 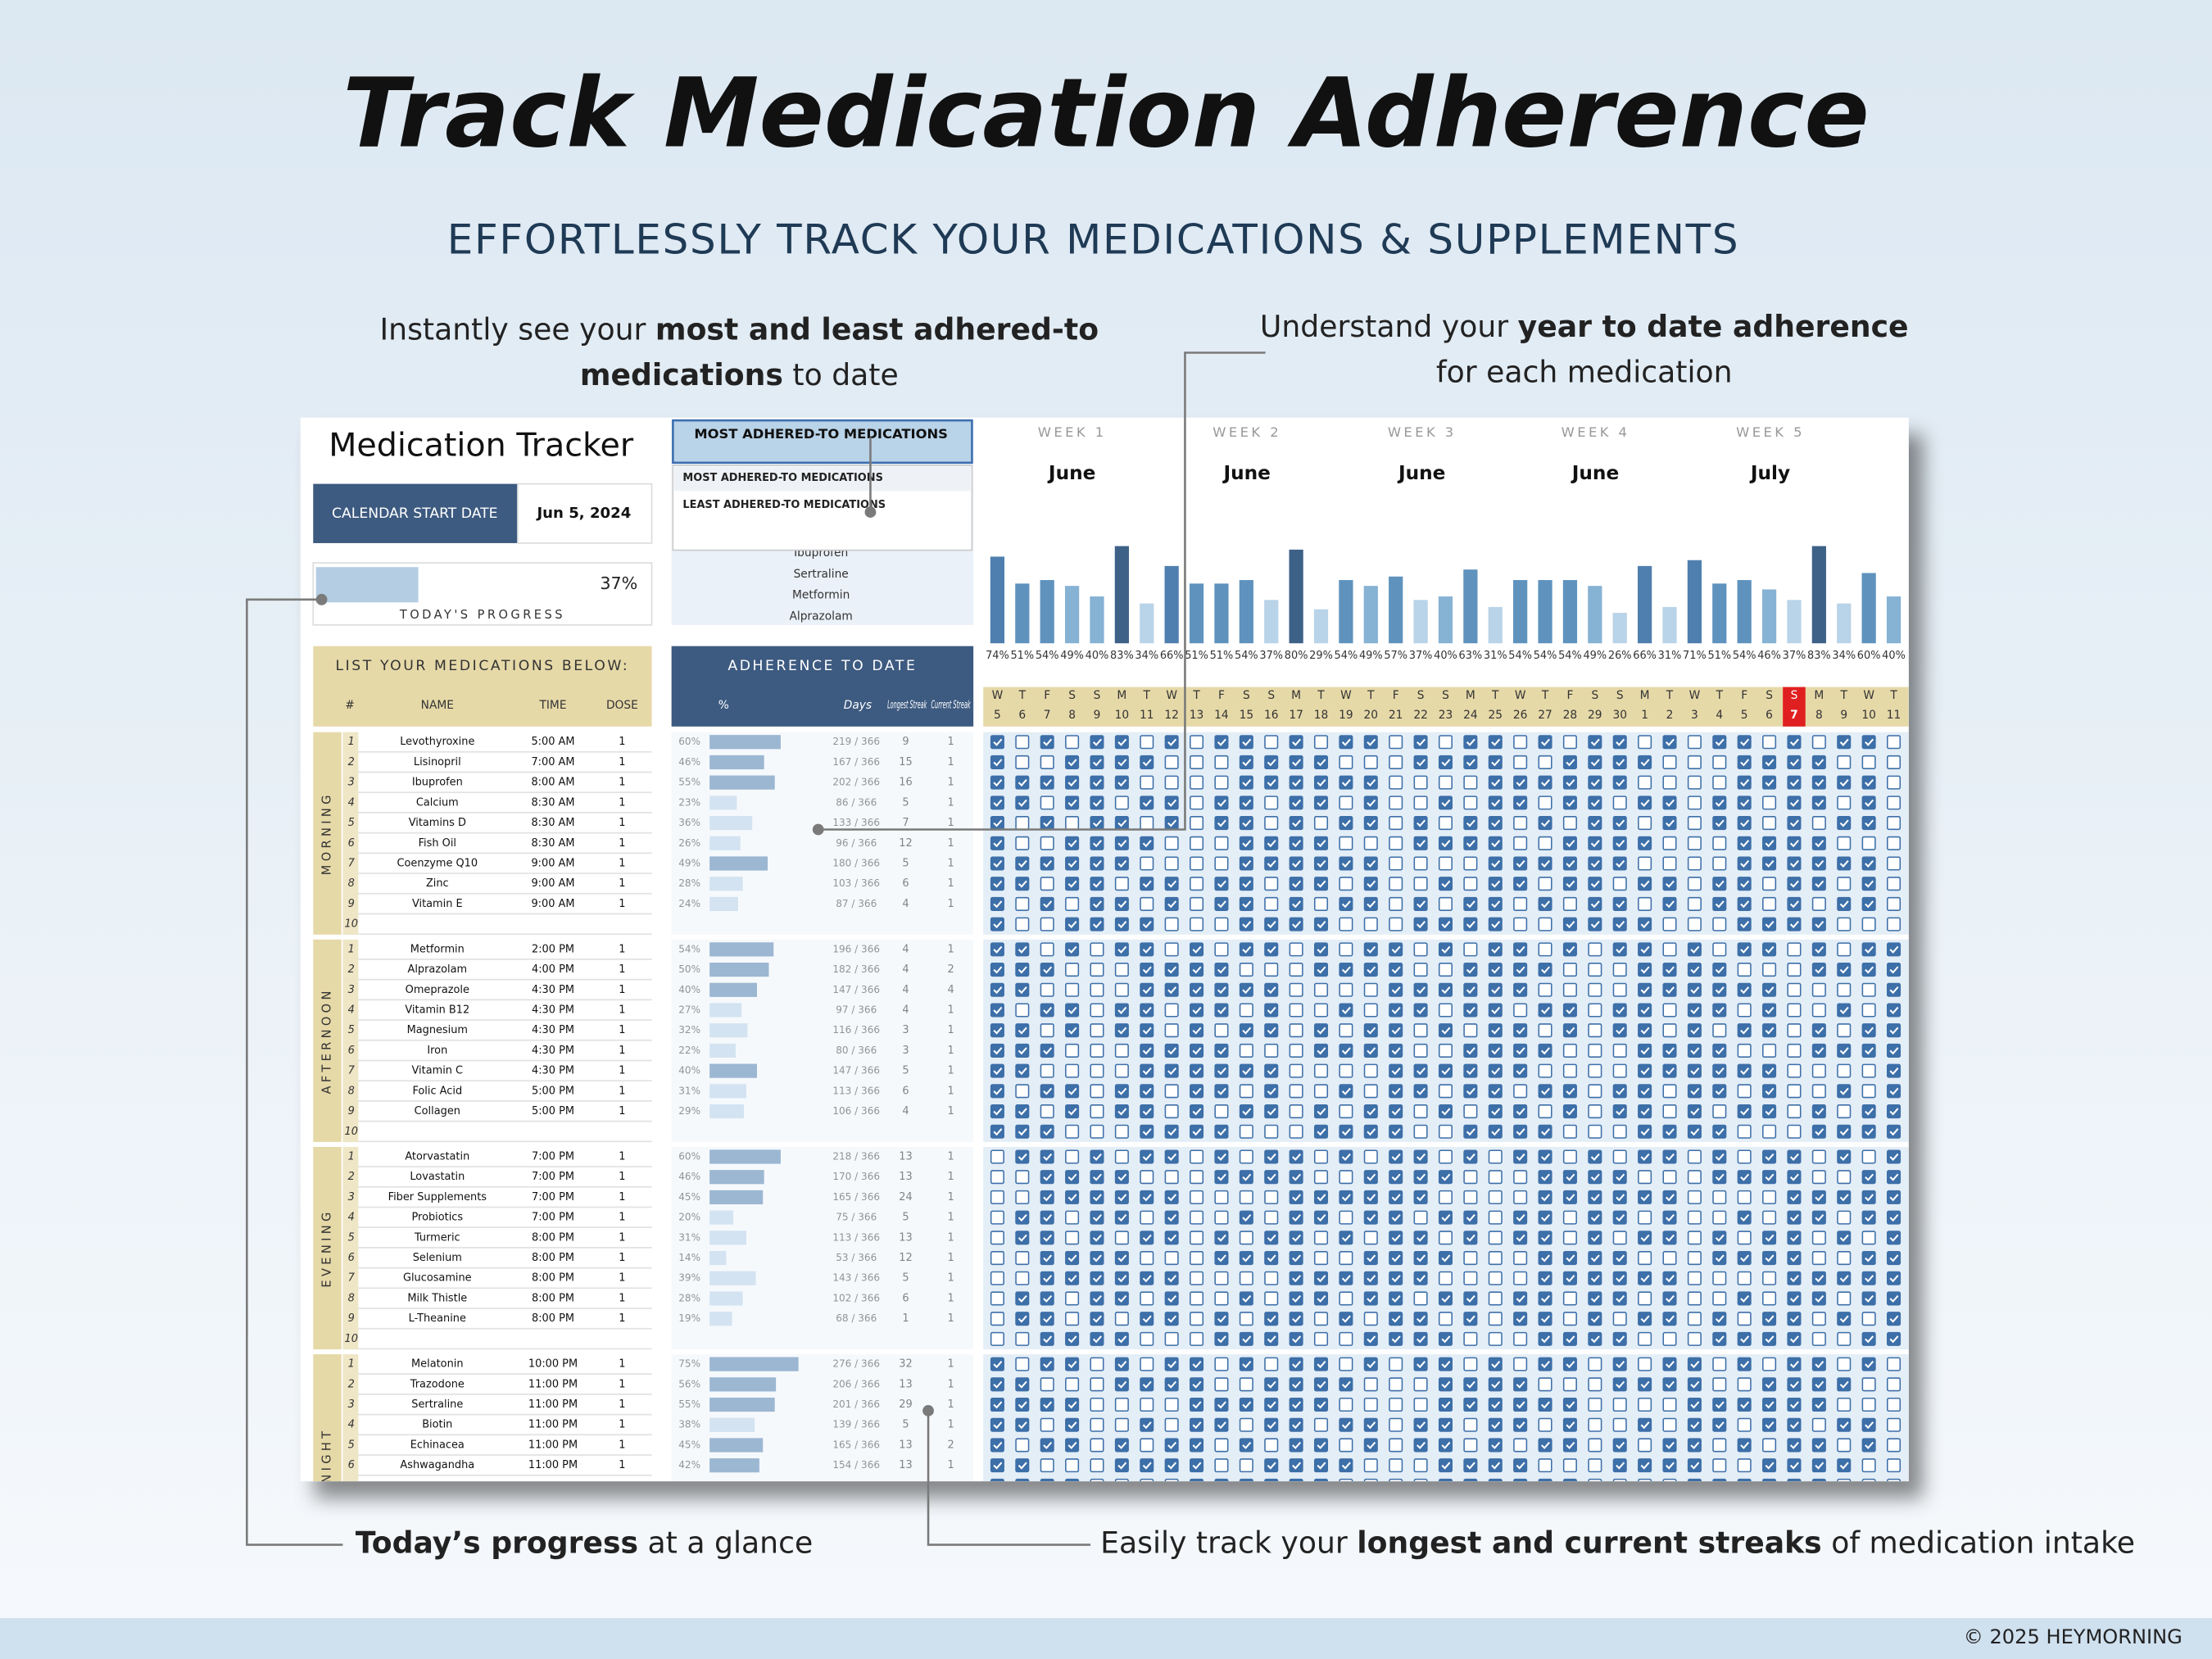 I want to click on med-time: 4:30 PM, so click(x=553, y=1030).